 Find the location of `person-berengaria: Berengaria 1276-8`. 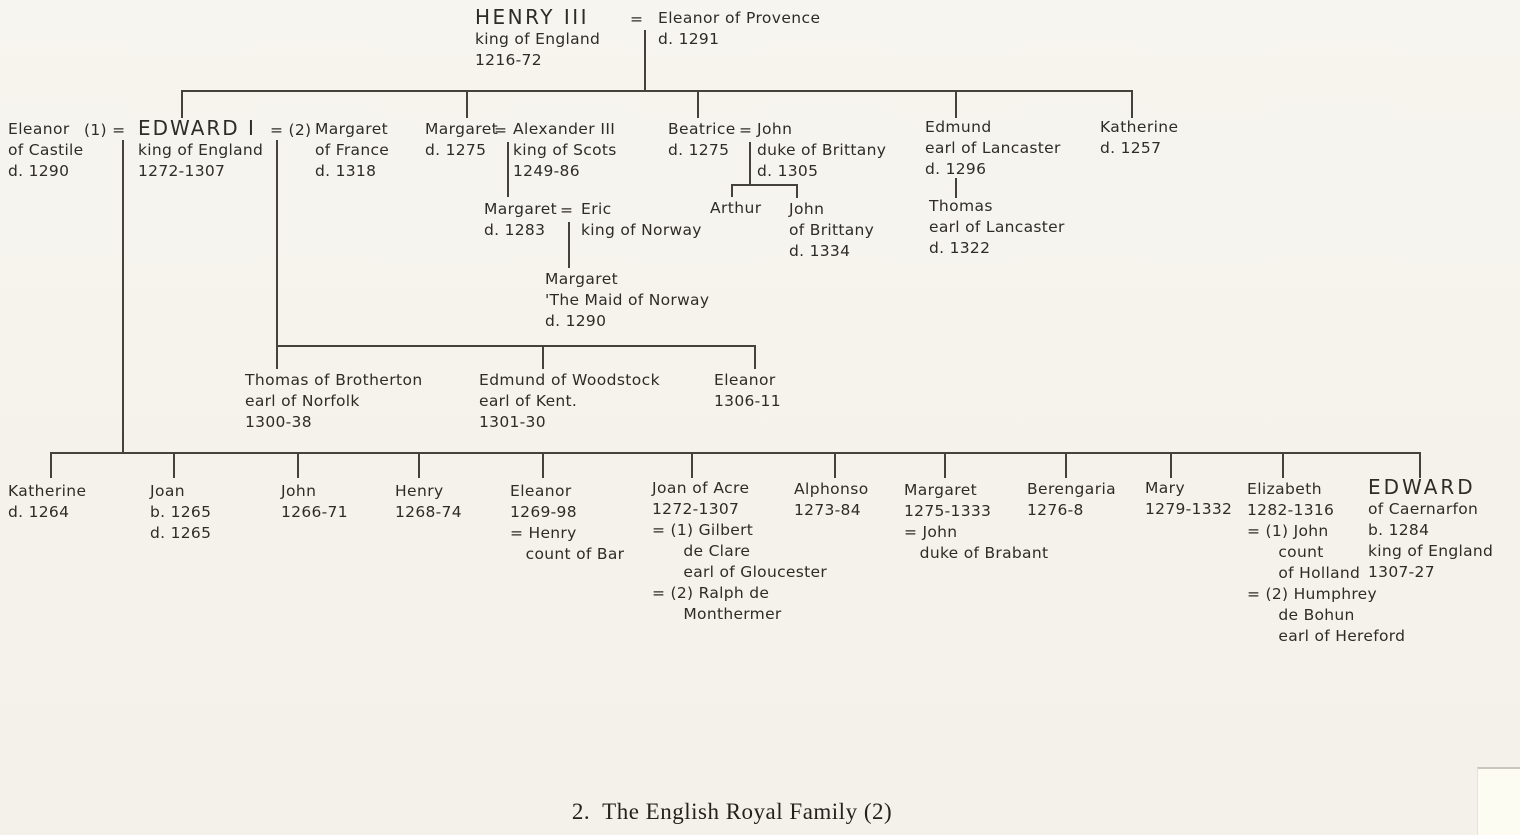

person-berengaria: Berengaria 1276-8 is located at coordinates (1071, 500).